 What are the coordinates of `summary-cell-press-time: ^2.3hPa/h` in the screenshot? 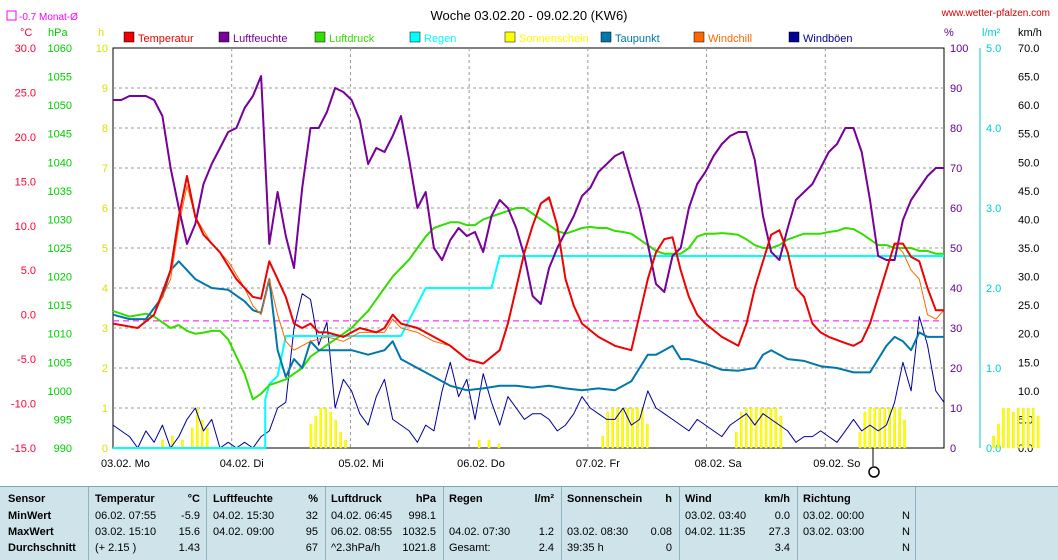 It's located at (356, 548).